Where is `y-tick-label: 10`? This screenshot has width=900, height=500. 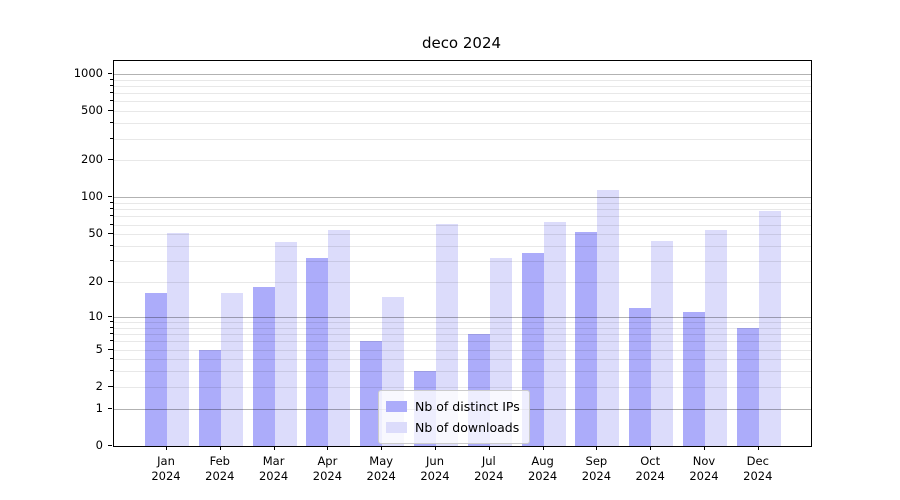 y-tick-label: 10 is located at coordinates (95, 315).